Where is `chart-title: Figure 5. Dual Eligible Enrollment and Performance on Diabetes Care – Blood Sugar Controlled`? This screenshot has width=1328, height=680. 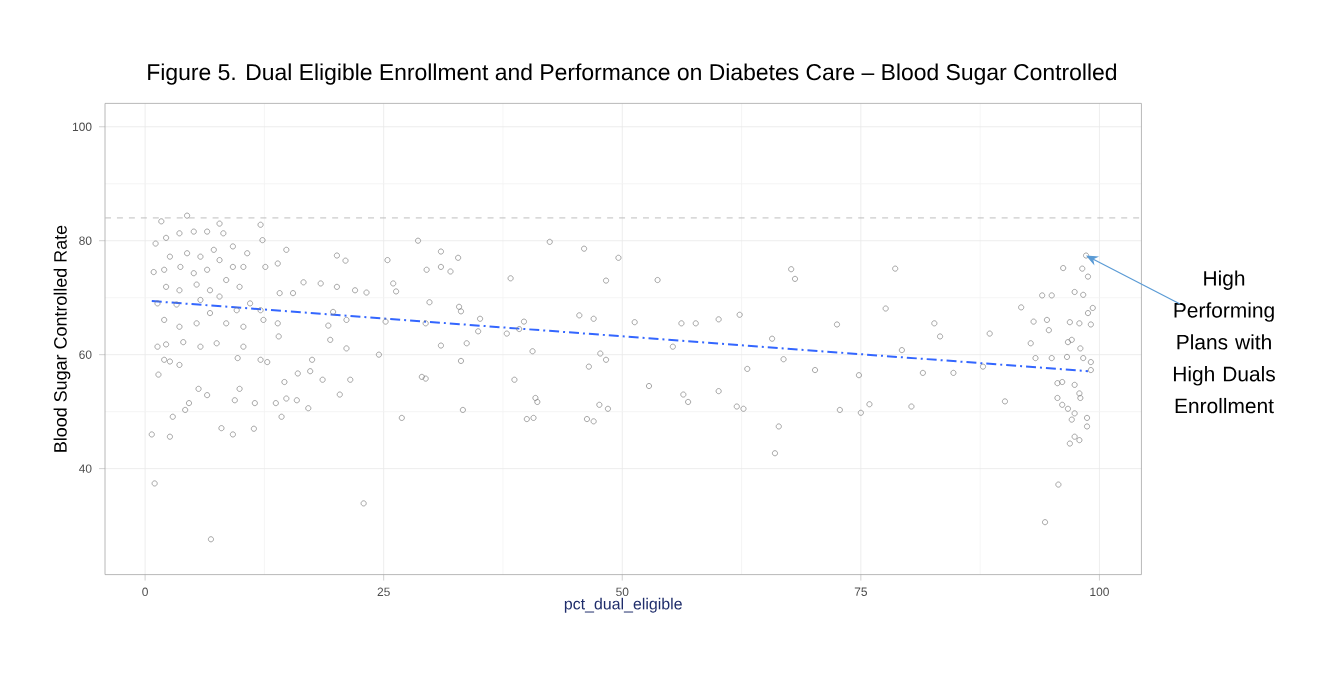 chart-title: Figure 5. Dual Eligible Enrollment and Performance on Diabetes Care – Blood Sugar Controlled is located at coordinates (632, 74).